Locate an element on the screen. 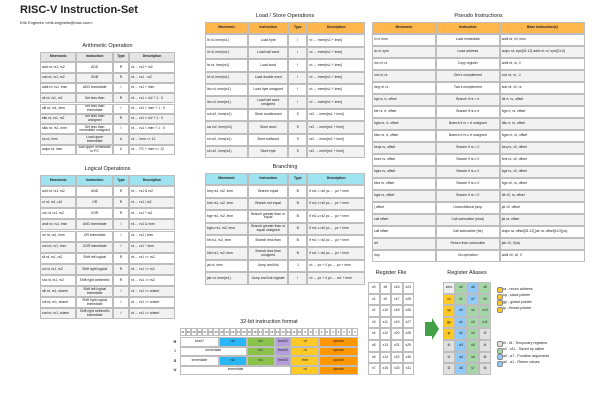 The image size is (600, 400). register-cell: t4 is located at coordinates (485, 346).